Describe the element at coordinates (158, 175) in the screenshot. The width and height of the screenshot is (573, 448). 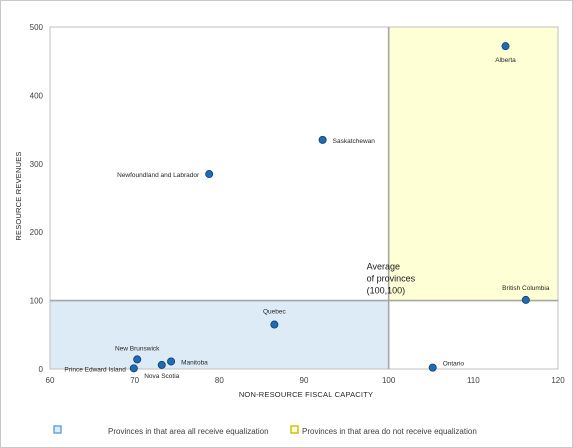
I see `point-label-newfoundland-and-labrador: Newfoundland and Labrador` at that location.